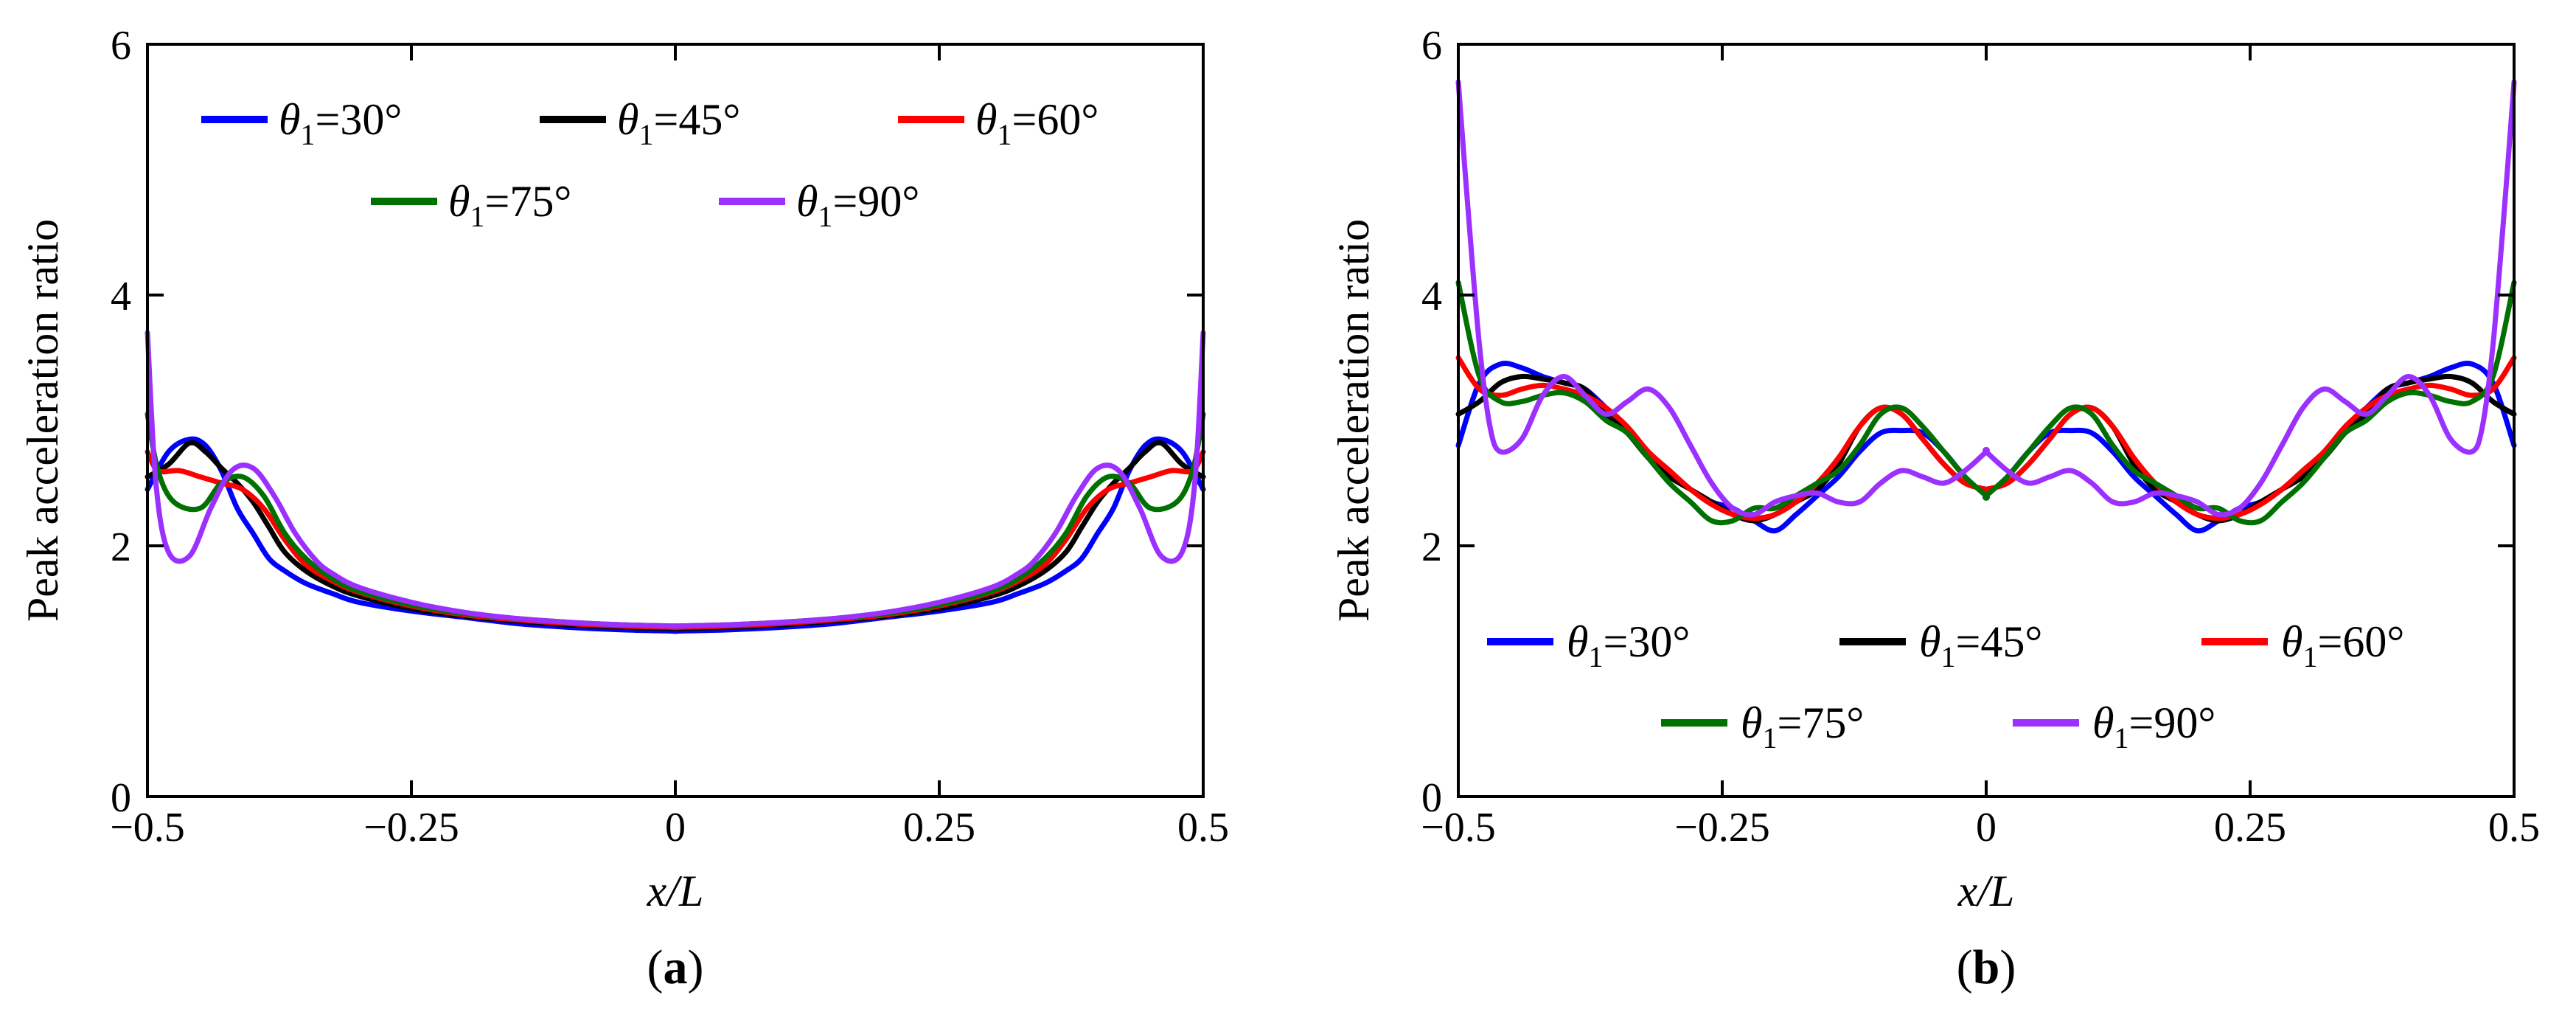 The height and width of the screenshot is (1026, 2576). I want to click on panel-a-x-tick-label: −0.5, so click(148, 827).